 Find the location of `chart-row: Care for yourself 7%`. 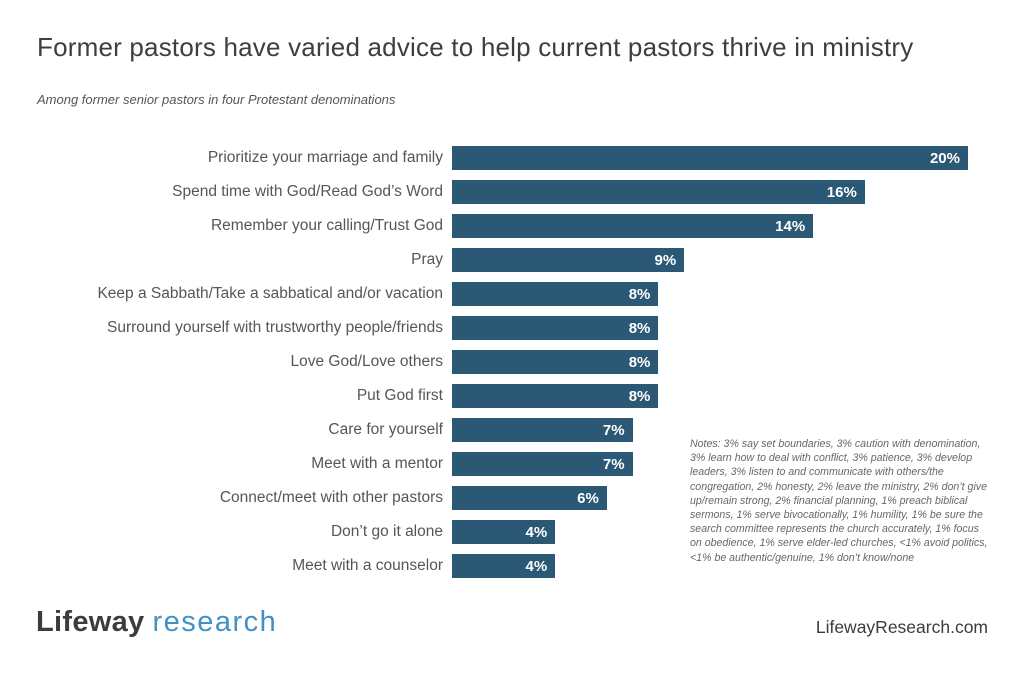

chart-row: Care for yourself 7% is located at coordinates (502, 430).